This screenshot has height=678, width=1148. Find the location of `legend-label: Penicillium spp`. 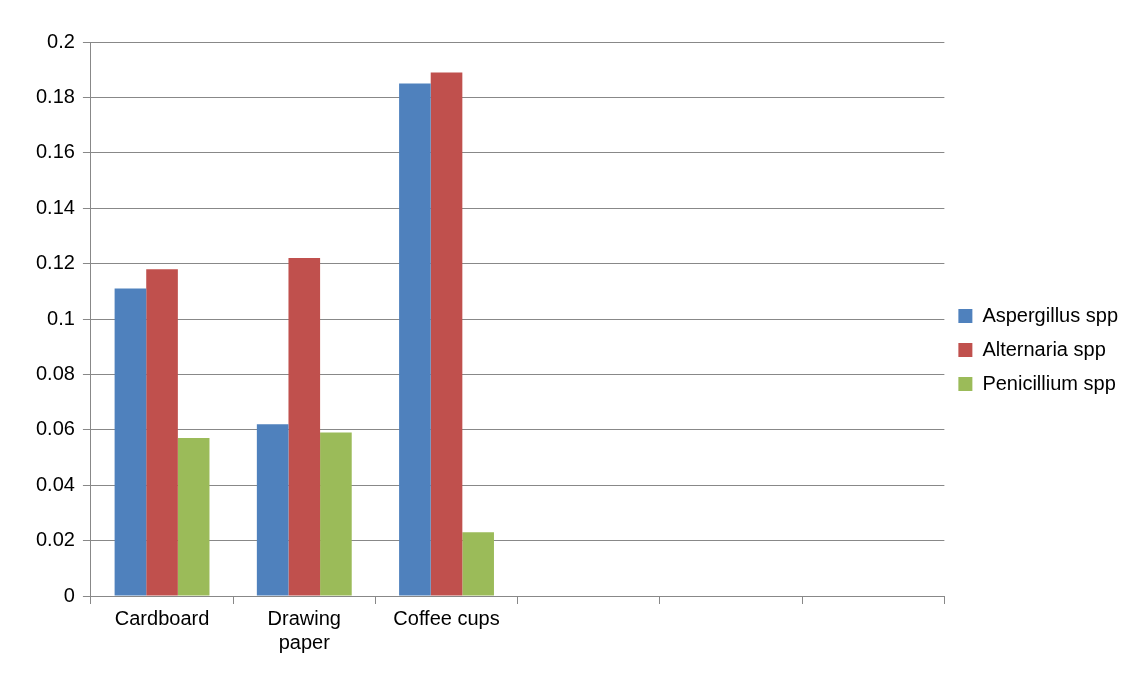

legend-label: Penicillium spp is located at coordinates (1049, 382).